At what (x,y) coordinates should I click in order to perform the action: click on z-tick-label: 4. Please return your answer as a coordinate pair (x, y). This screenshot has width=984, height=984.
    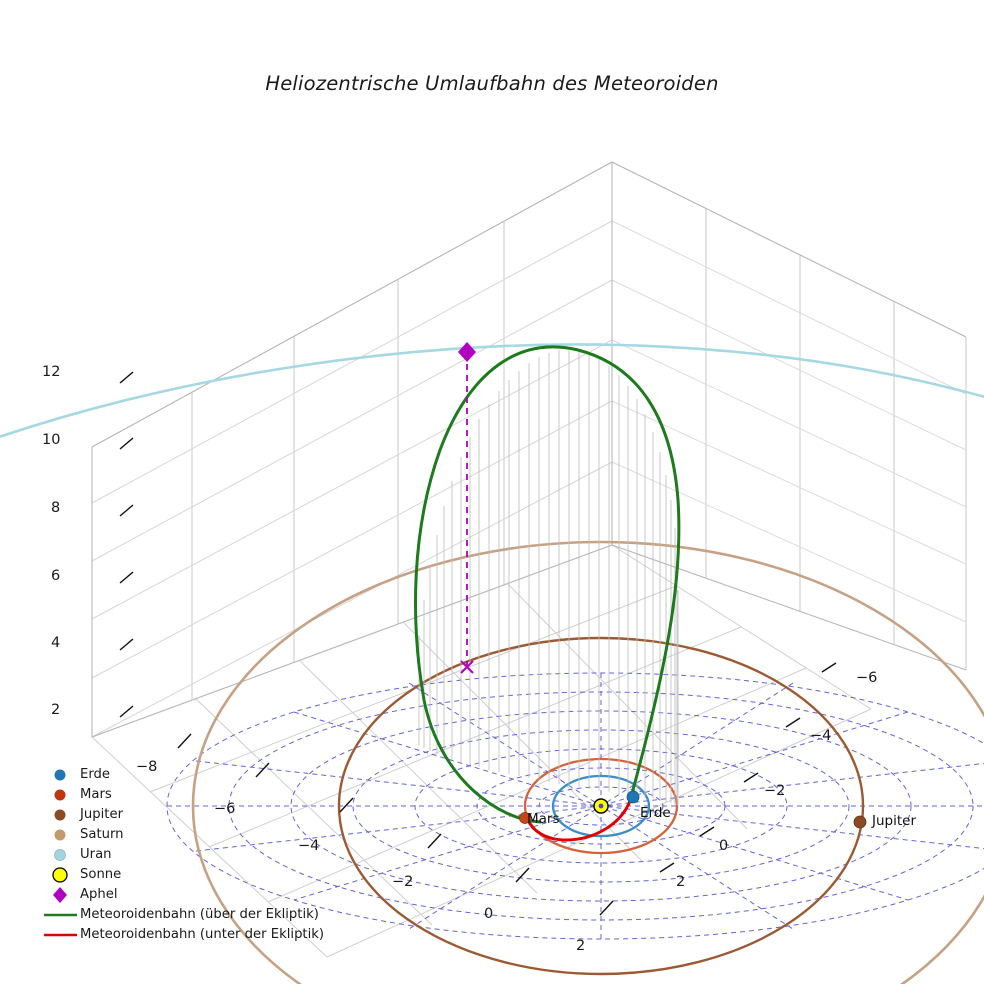
    Looking at the image, I should click on (56, 643).